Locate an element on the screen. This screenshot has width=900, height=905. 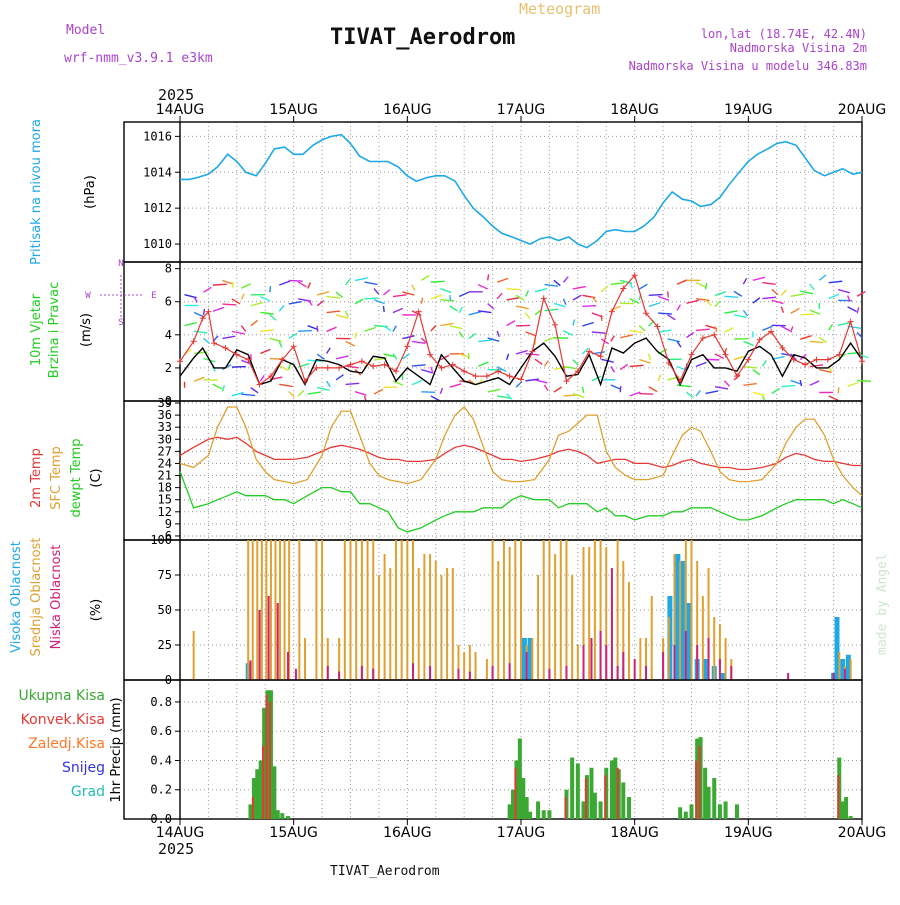
temp-dew-title: dewpt Temp is located at coordinates (76, 477).